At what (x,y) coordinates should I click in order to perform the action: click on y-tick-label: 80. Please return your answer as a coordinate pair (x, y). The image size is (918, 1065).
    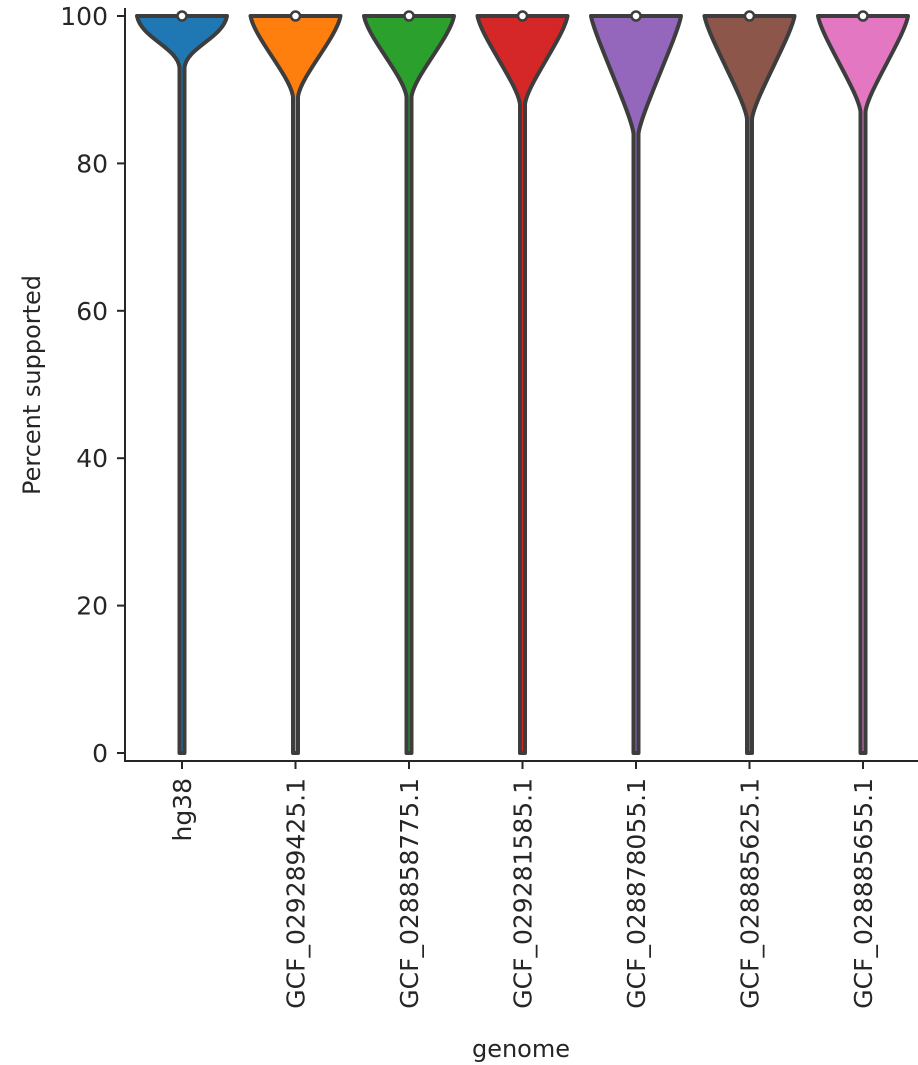
    Looking at the image, I should click on (92, 163).